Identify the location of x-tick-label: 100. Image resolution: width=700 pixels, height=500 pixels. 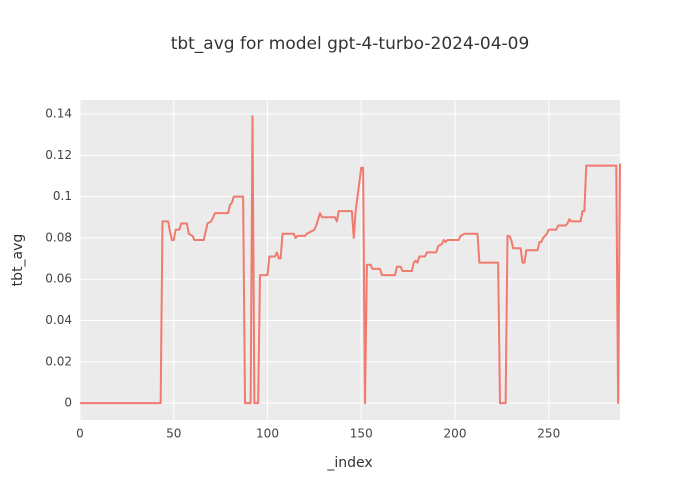
(267, 434).